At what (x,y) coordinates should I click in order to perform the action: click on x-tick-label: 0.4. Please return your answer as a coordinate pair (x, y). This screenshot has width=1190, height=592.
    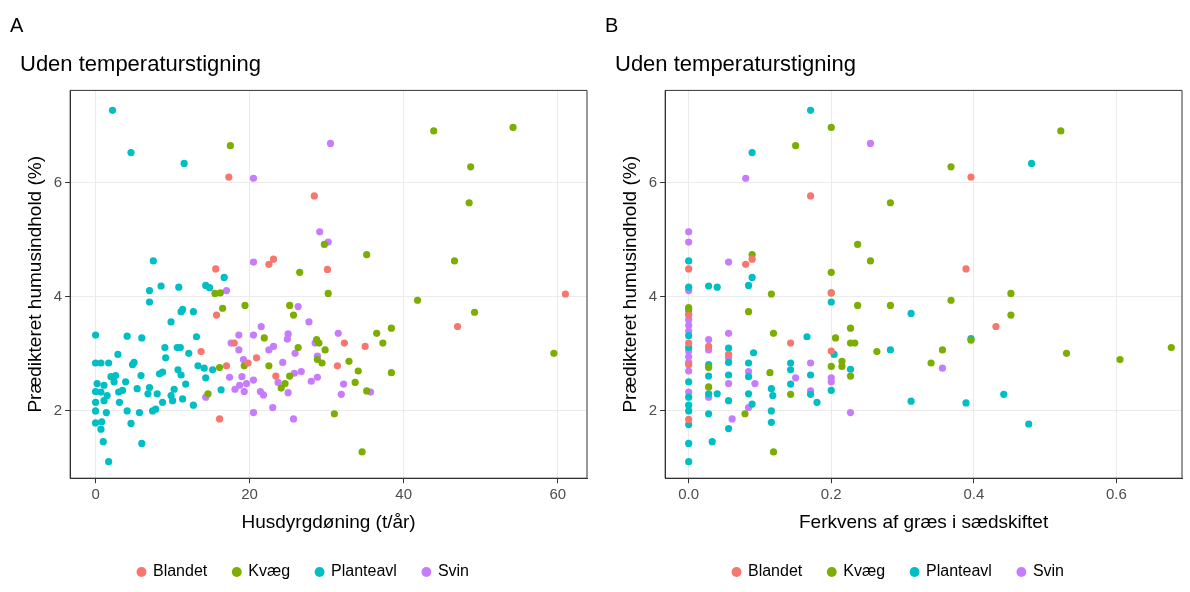
    Looking at the image, I should click on (974, 494).